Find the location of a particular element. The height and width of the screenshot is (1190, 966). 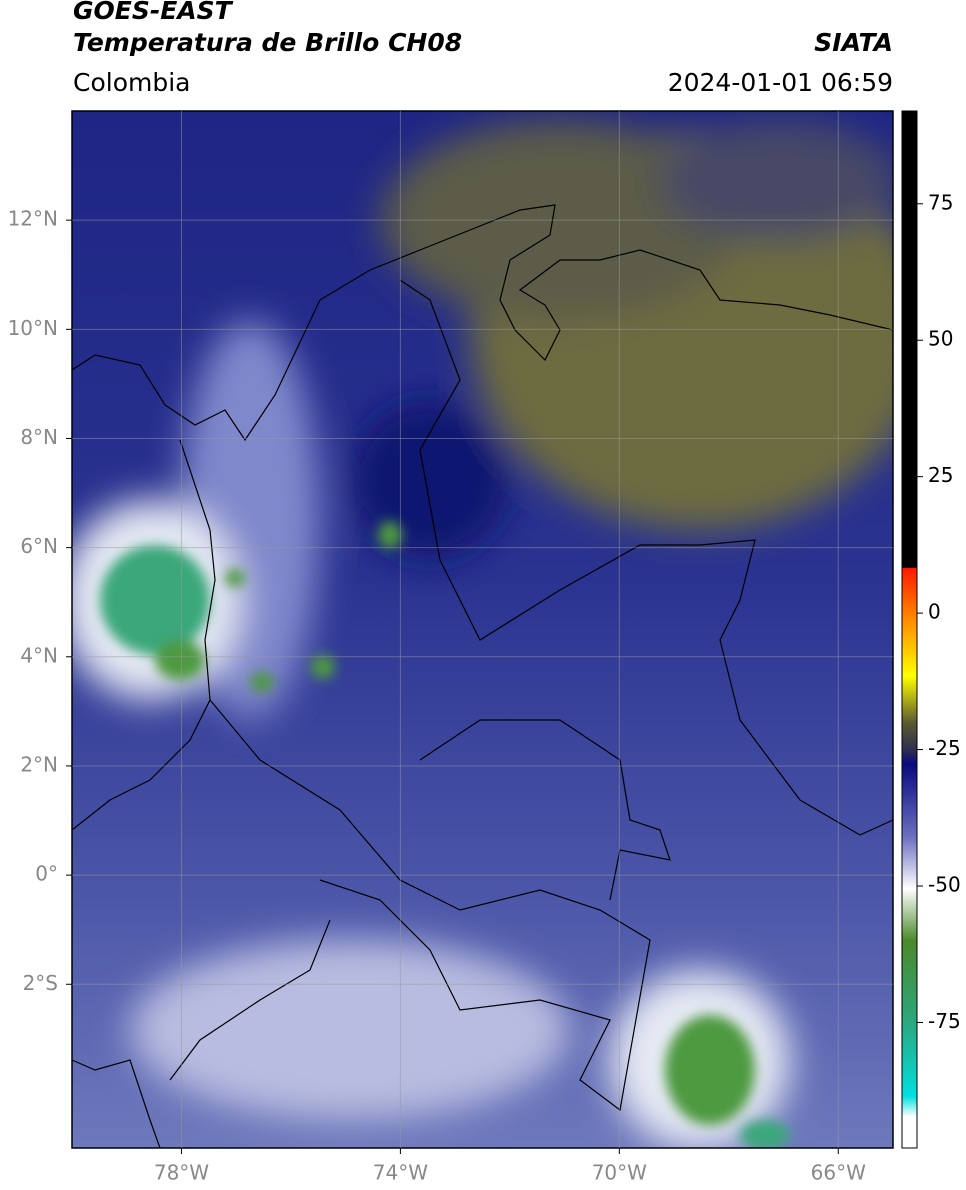

colorbar-tick-label: 50 is located at coordinates (940, 339).